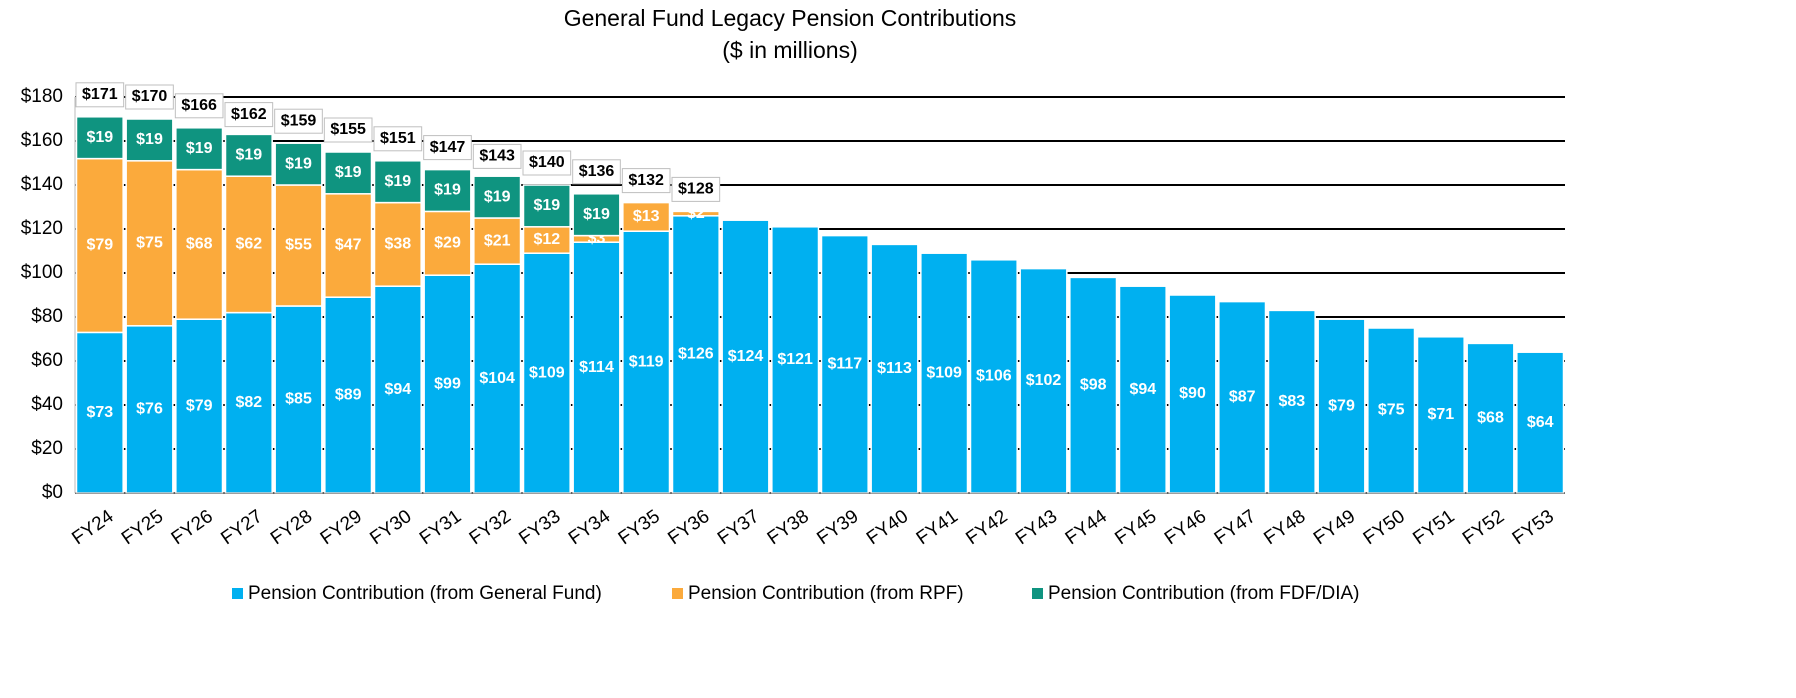 This screenshot has width=1796, height=698. I want to click on total-label: $143, so click(497, 156).